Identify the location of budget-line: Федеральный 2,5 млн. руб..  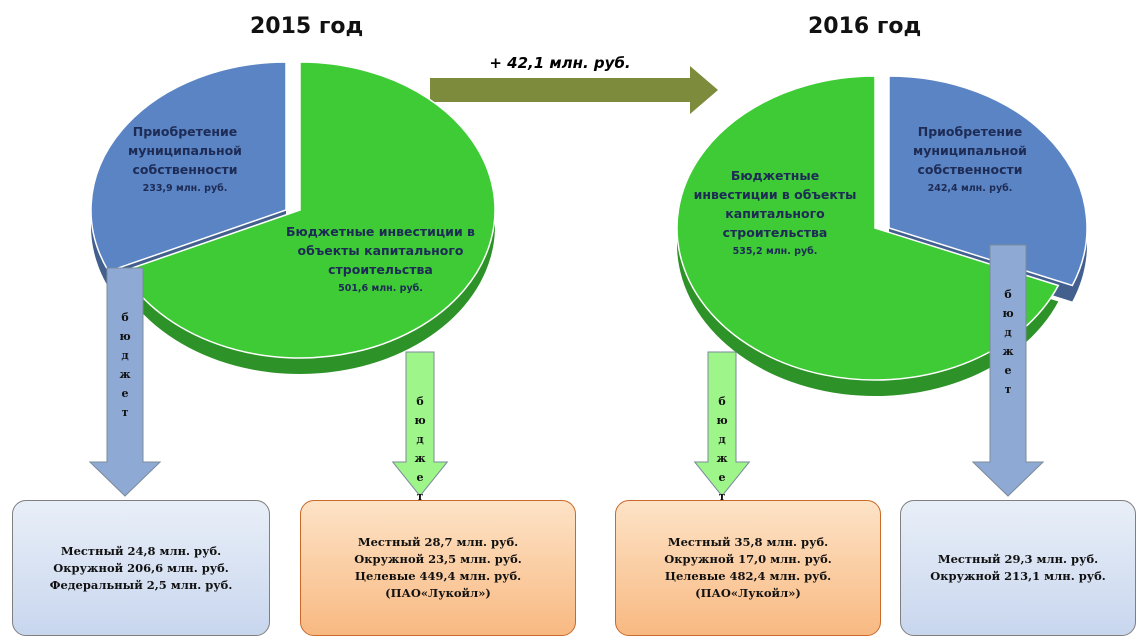
(141, 584).